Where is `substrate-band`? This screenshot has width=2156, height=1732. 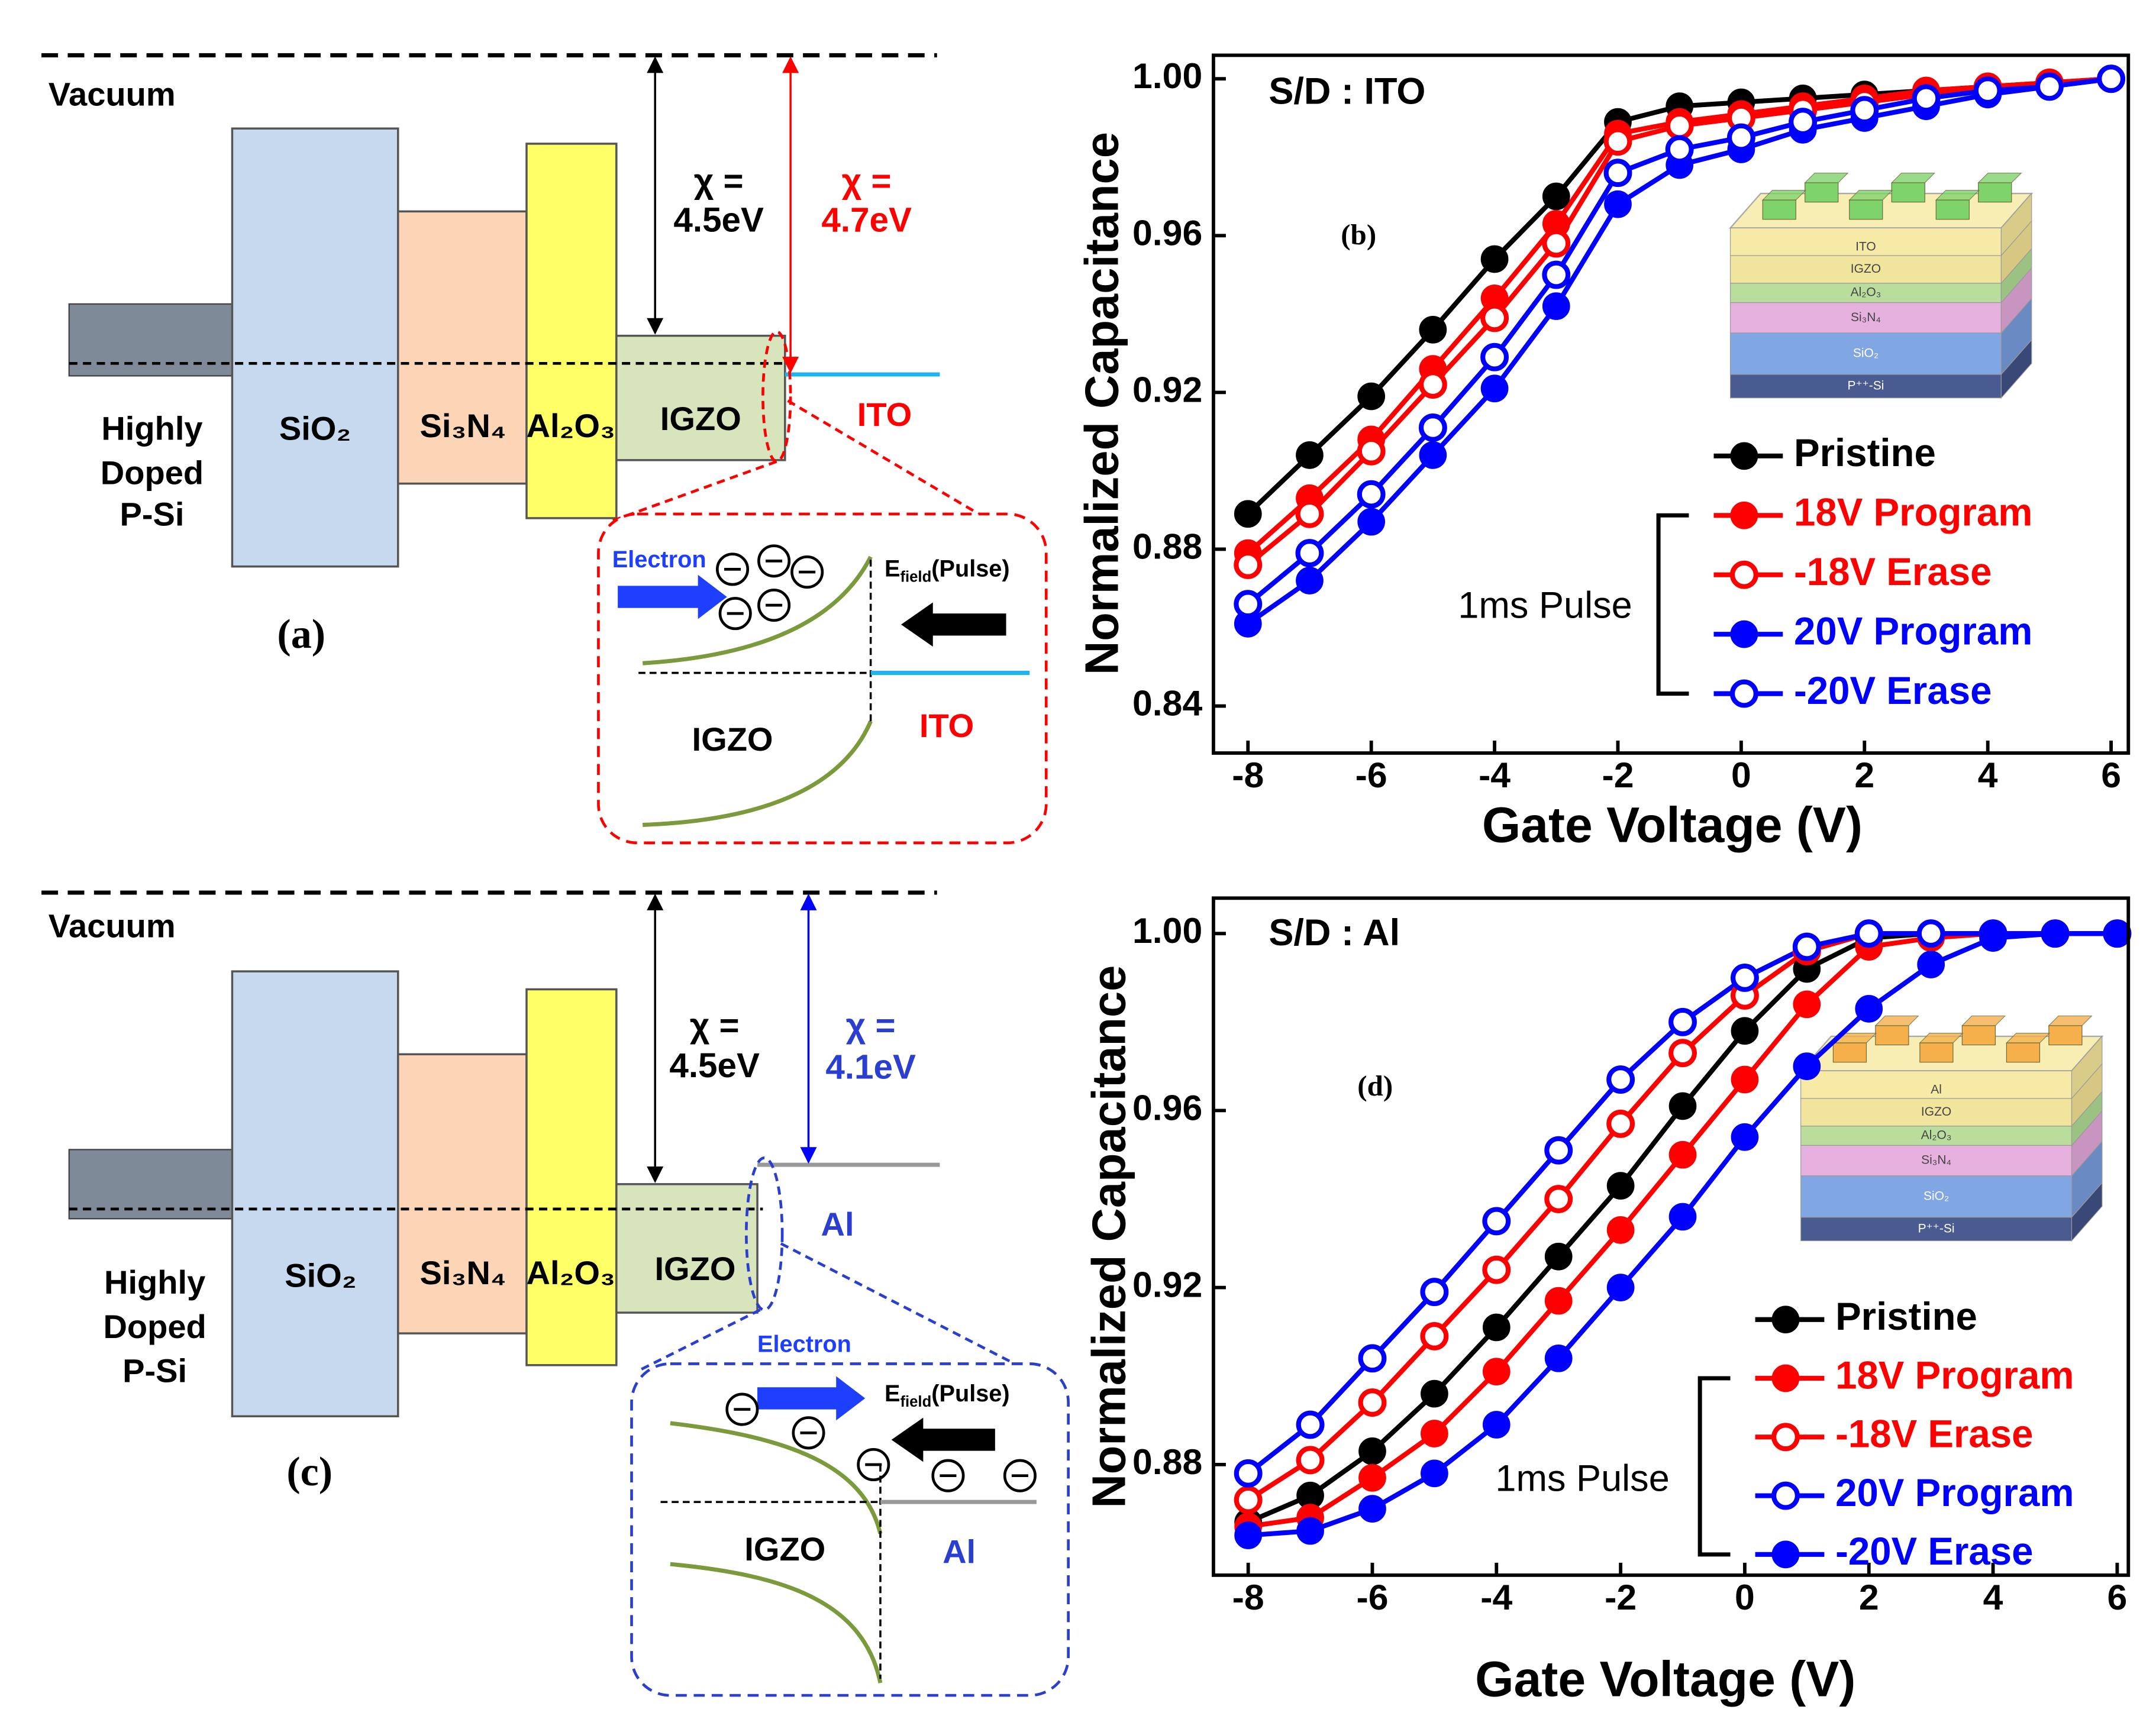
substrate-band is located at coordinates (150, 1184).